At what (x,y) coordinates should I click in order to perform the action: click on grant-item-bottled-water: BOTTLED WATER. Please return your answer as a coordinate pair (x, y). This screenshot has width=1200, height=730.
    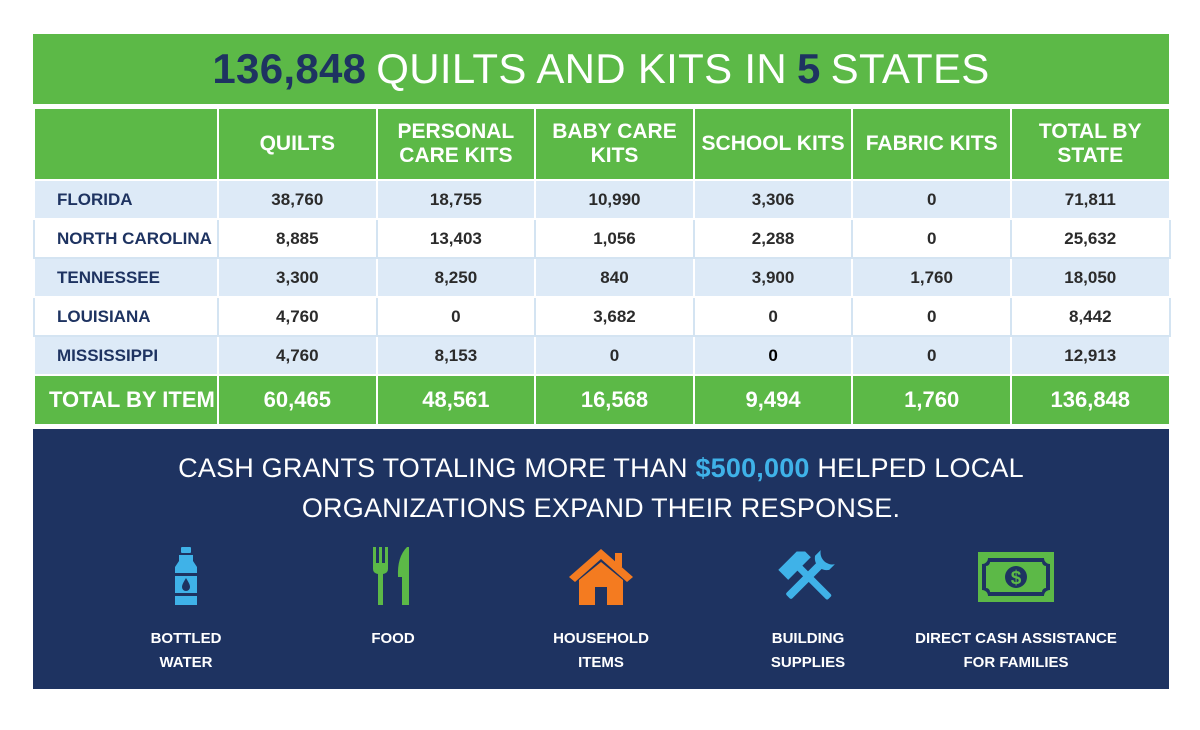
    Looking at the image, I should click on (186, 611).